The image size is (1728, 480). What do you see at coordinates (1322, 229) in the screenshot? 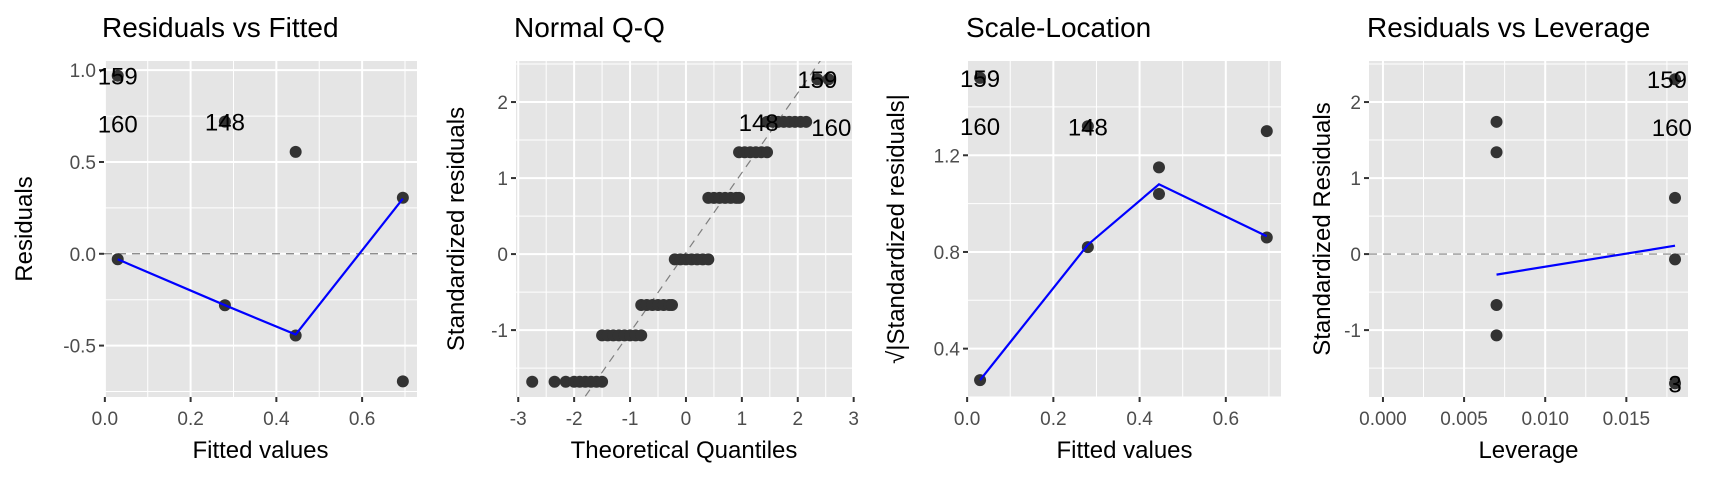
I see `y-axis-title: Standardized Residuals` at bounding box center [1322, 229].